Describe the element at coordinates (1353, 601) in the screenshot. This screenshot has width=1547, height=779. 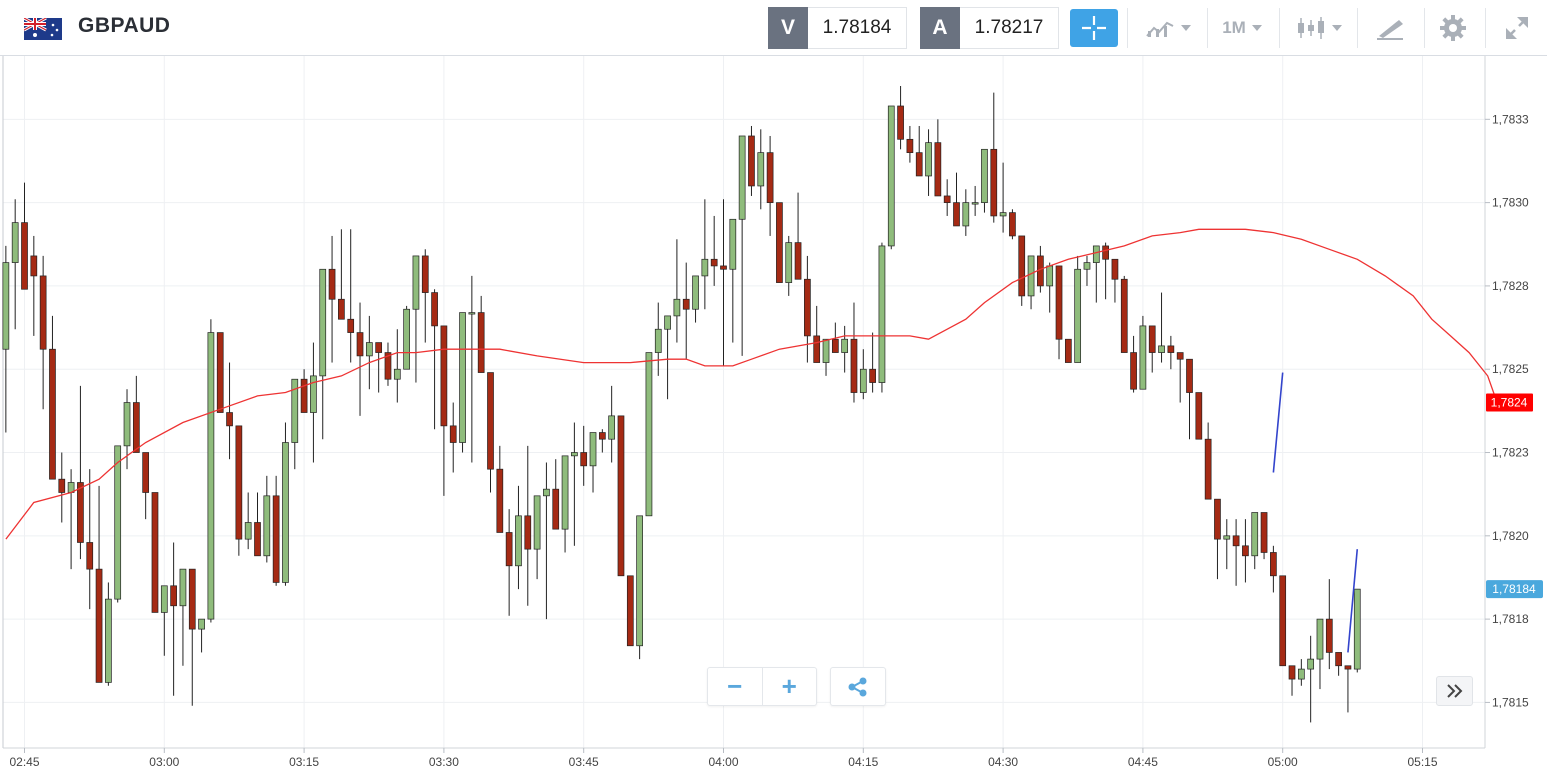
I see `trend-line` at that location.